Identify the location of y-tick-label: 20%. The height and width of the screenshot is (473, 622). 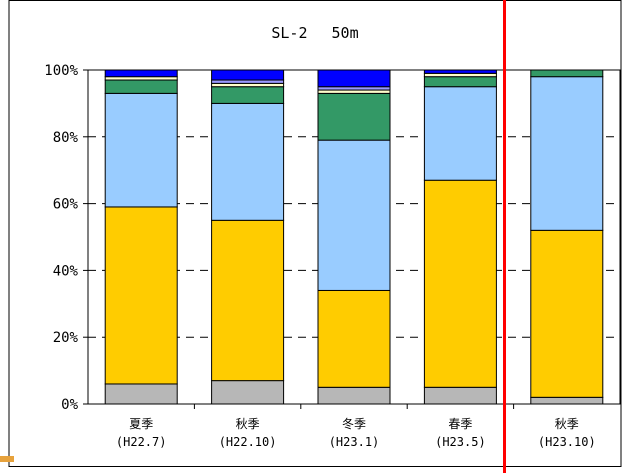
(66, 338).